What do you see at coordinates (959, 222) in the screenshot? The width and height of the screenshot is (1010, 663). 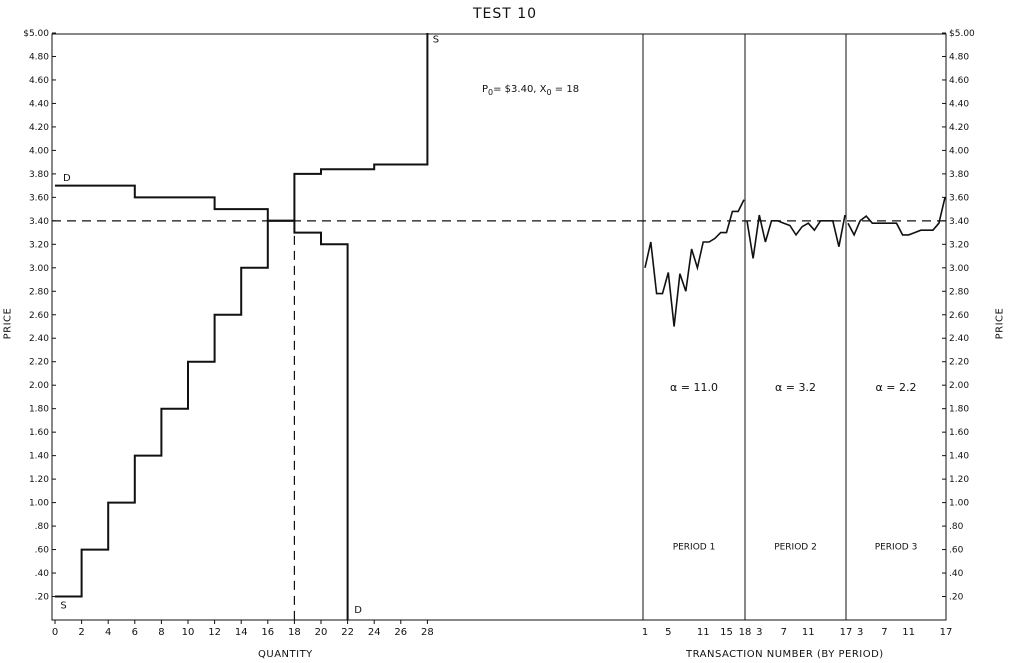 I see `right-y-tick-label-8: 3.40` at bounding box center [959, 222].